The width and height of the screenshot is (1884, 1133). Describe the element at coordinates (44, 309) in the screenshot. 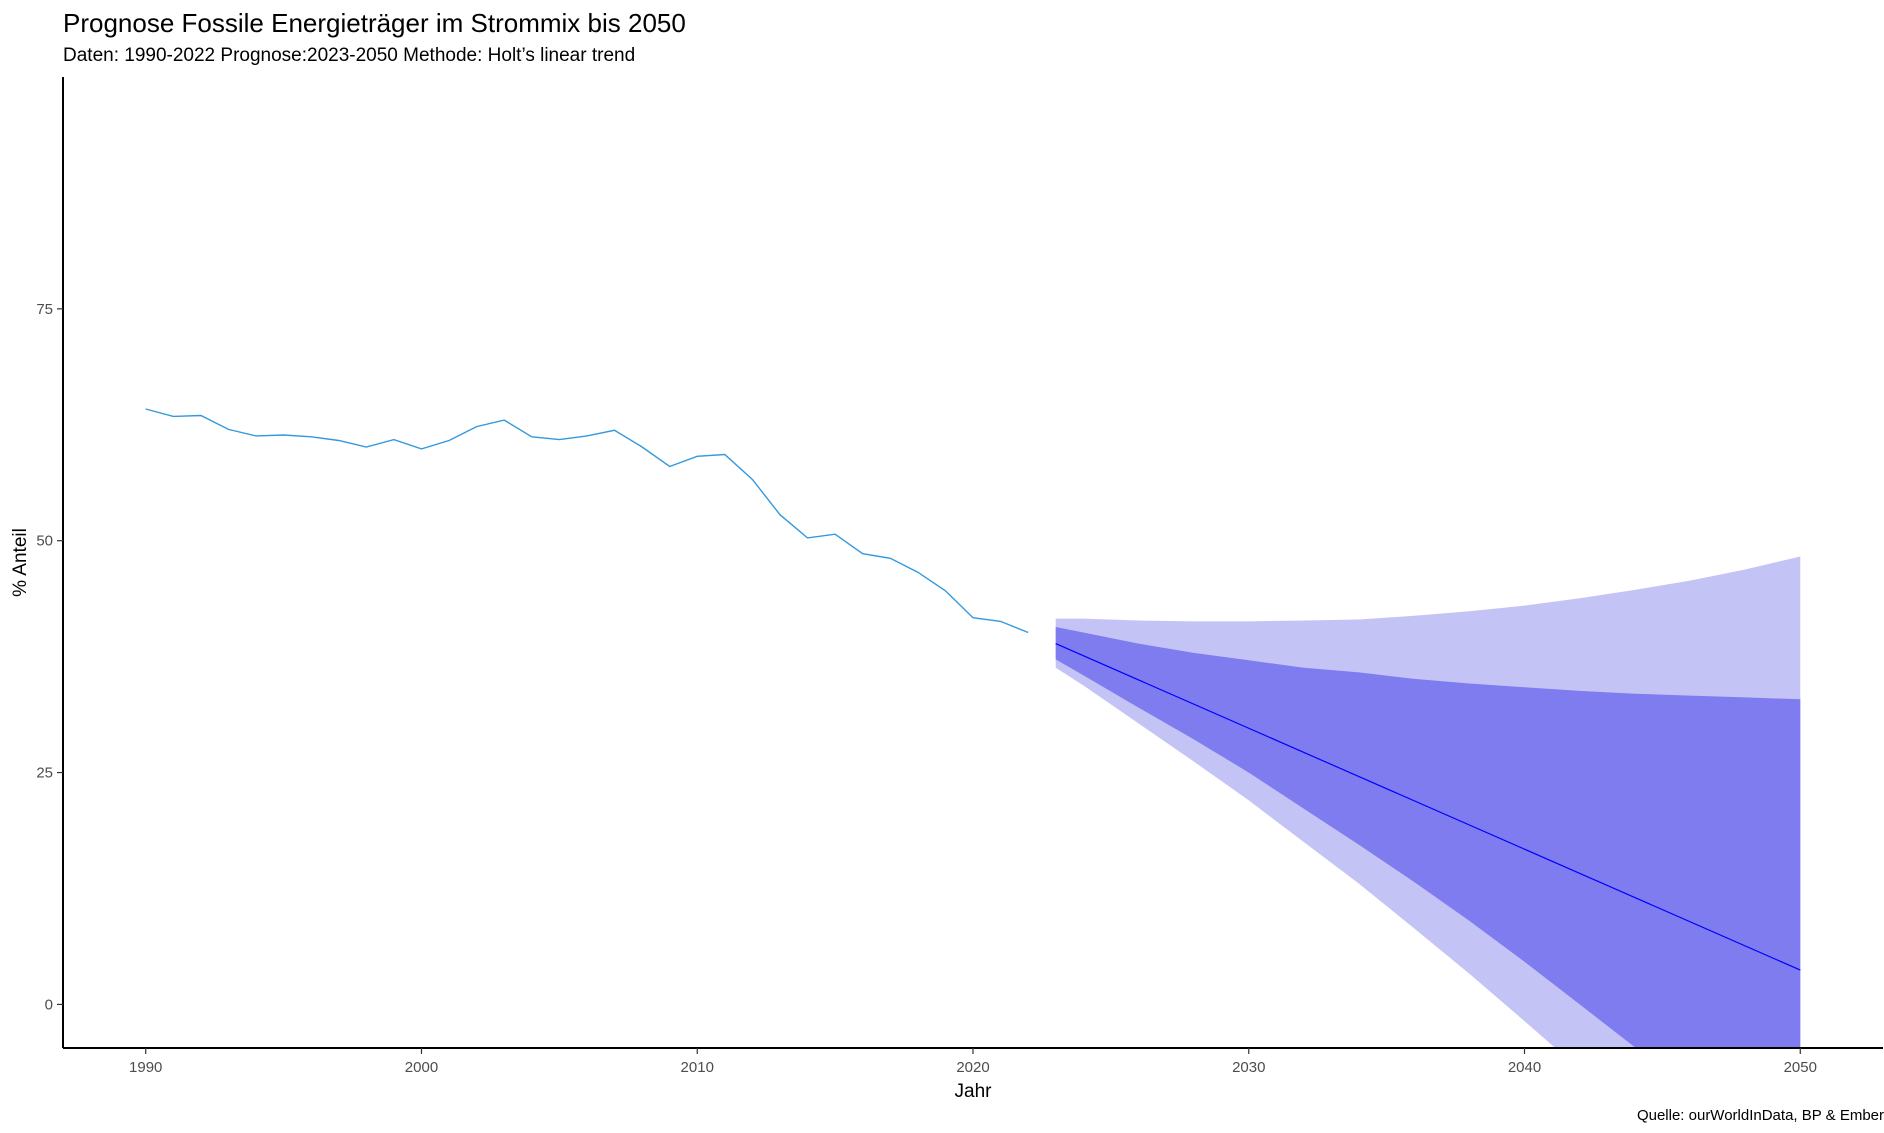

I see `y-tick-label: 75` at that location.